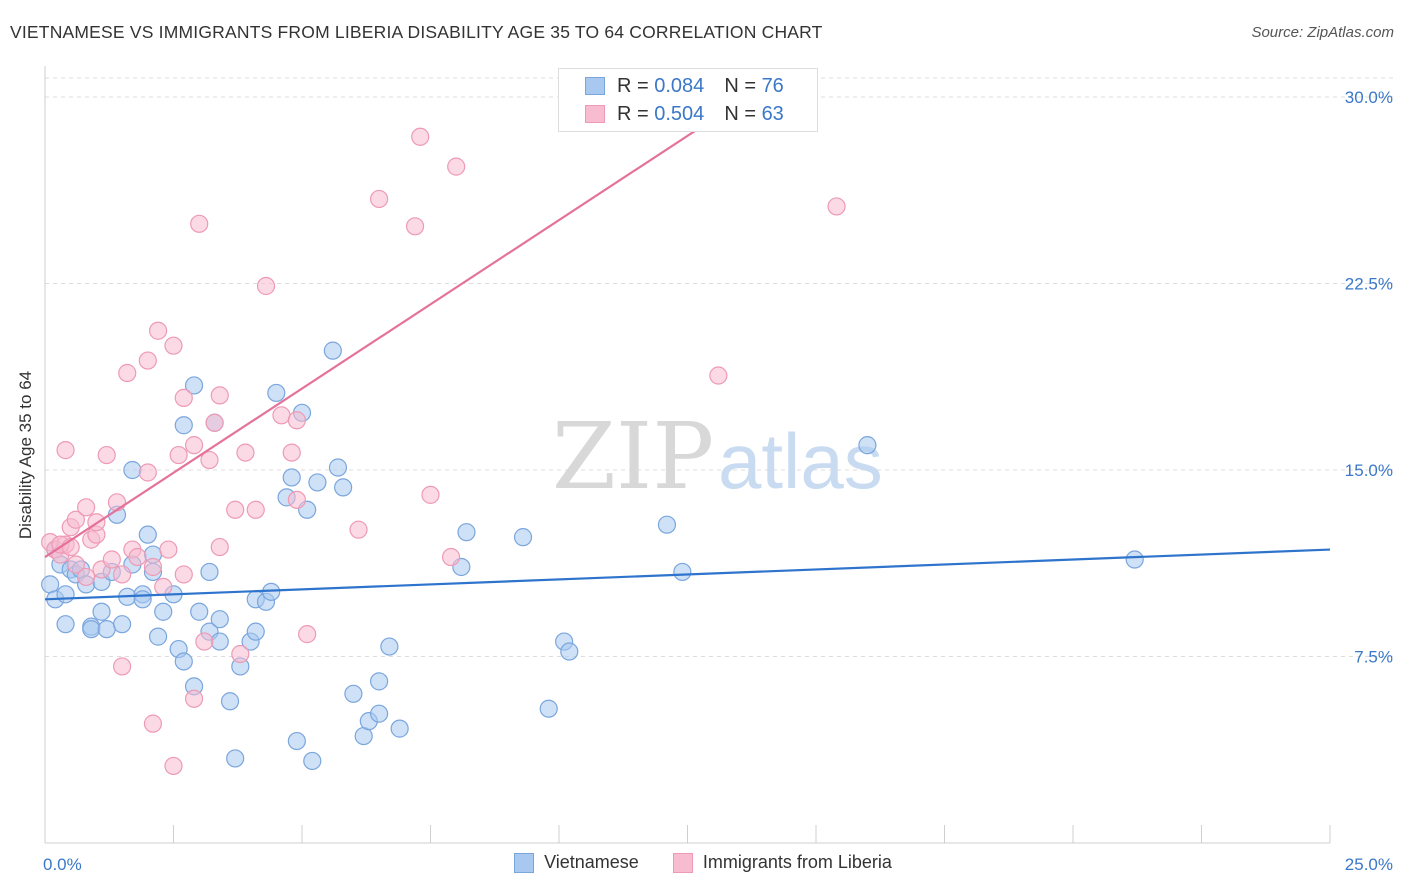 The height and width of the screenshot is (892, 1406). What do you see at coordinates (797, 862) in the screenshot?
I see `legend-label-liberia: Immigrants from Liberia` at bounding box center [797, 862].